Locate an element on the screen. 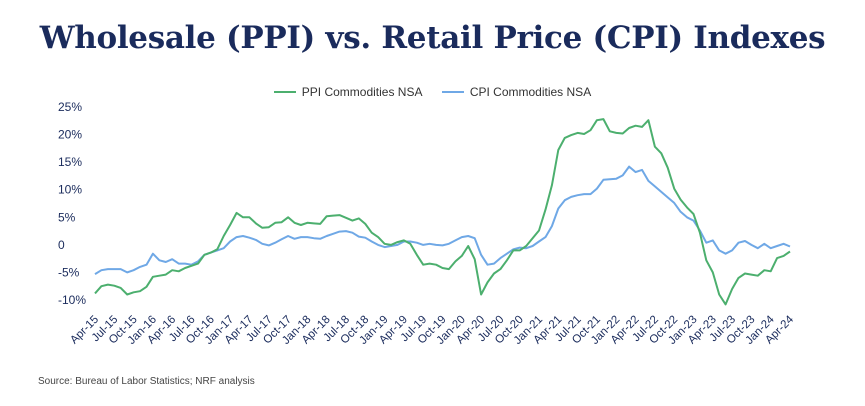 The height and width of the screenshot is (406, 865). legend-item-ppi: PPI Commodities NSA is located at coordinates (348, 92).